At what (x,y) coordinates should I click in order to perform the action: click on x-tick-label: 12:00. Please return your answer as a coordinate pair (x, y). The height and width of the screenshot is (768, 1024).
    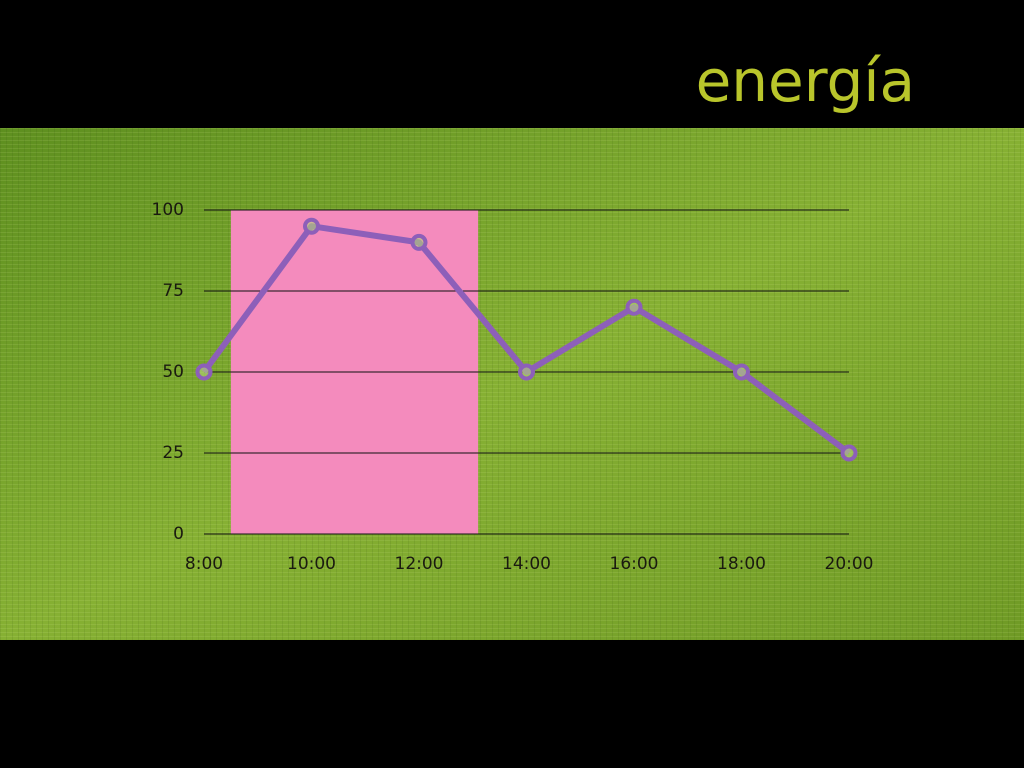
    Looking at the image, I should click on (419, 564).